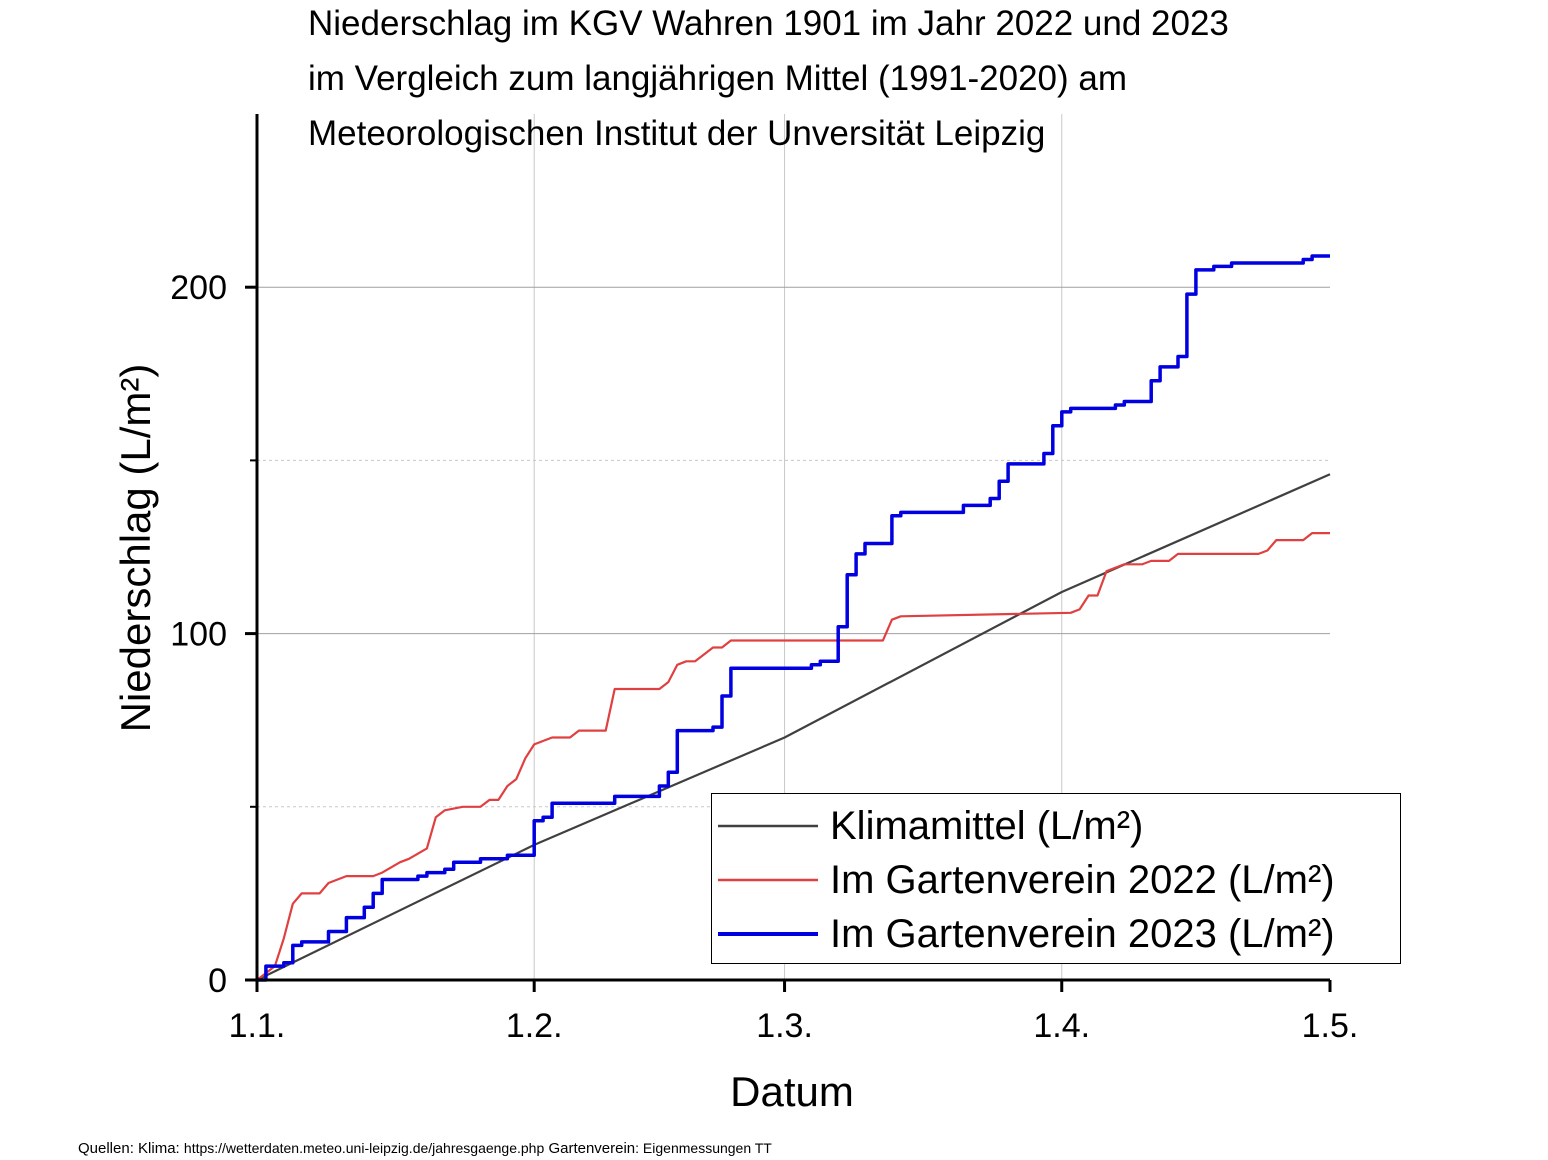 This screenshot has width=1548, height=1160. I want to click on legend-label-2022: Im Gartenverein 2022 (L/m²), so click(1082, 879).